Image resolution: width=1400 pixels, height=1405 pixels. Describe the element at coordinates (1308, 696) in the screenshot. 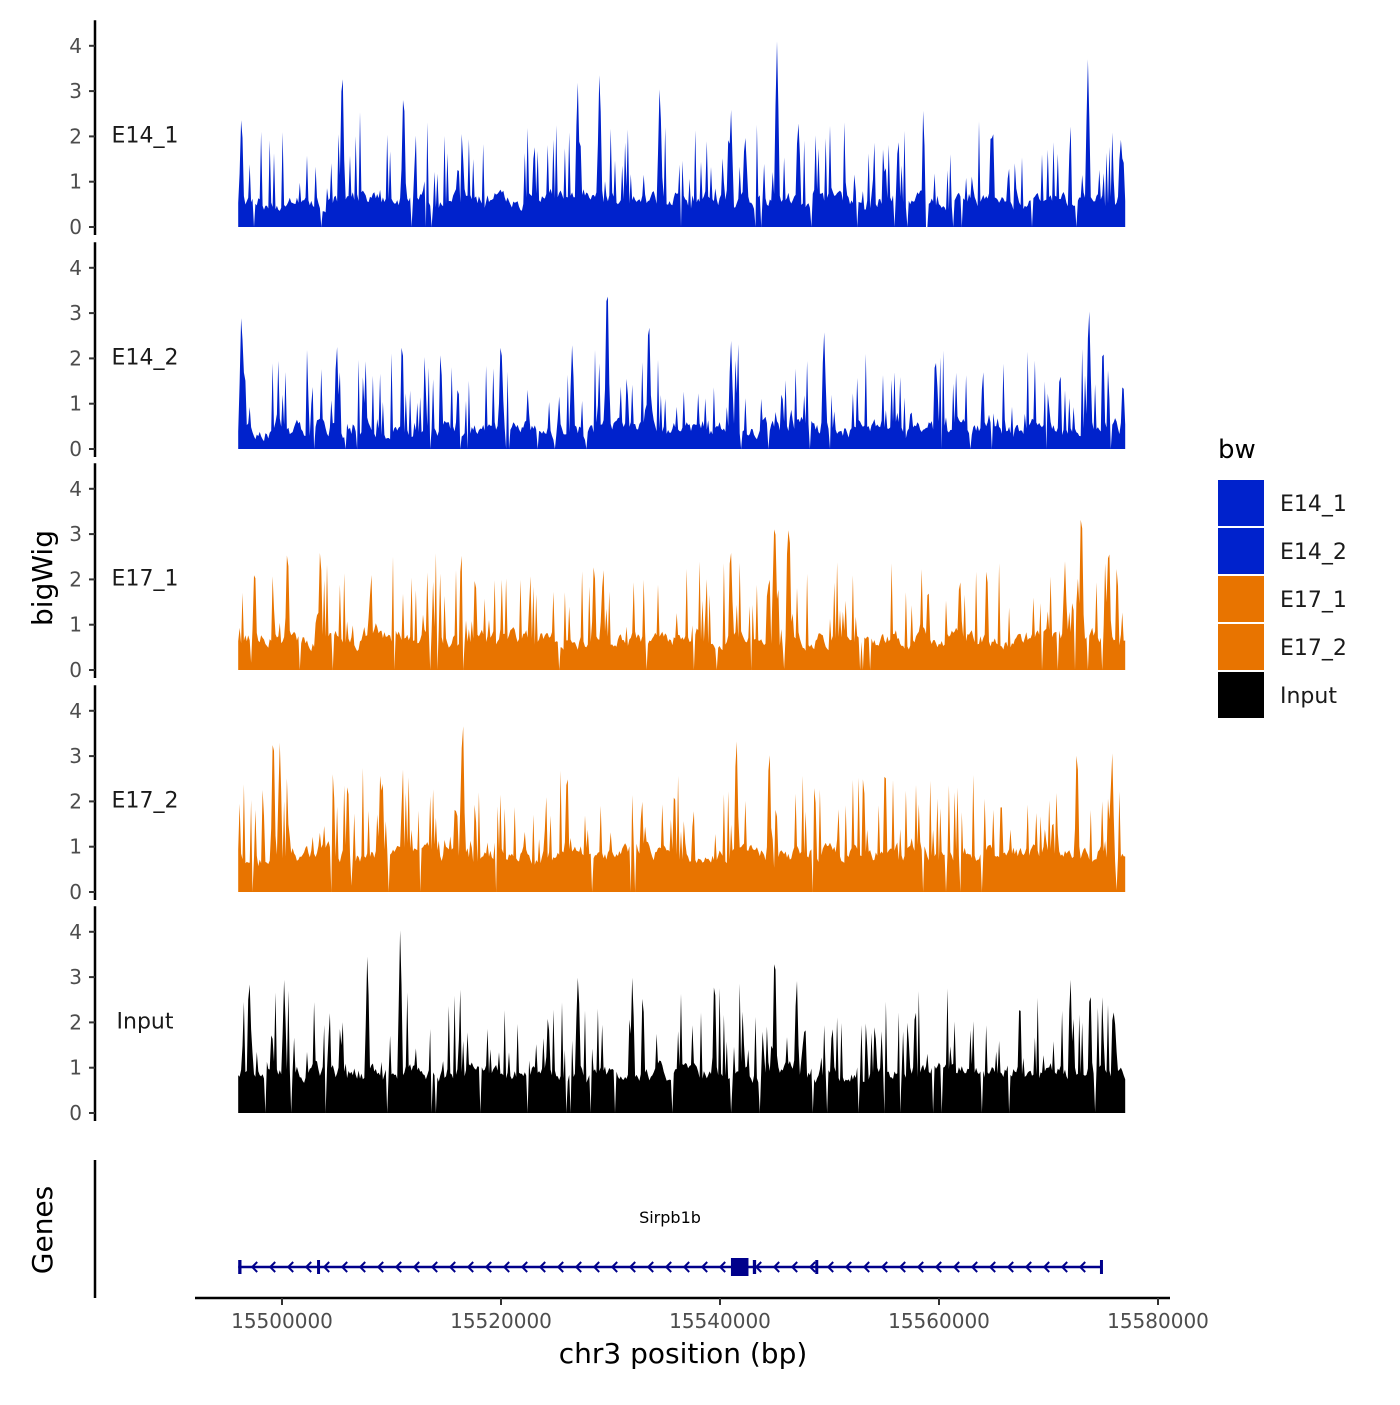

I see `legend-label: Input` at that location.